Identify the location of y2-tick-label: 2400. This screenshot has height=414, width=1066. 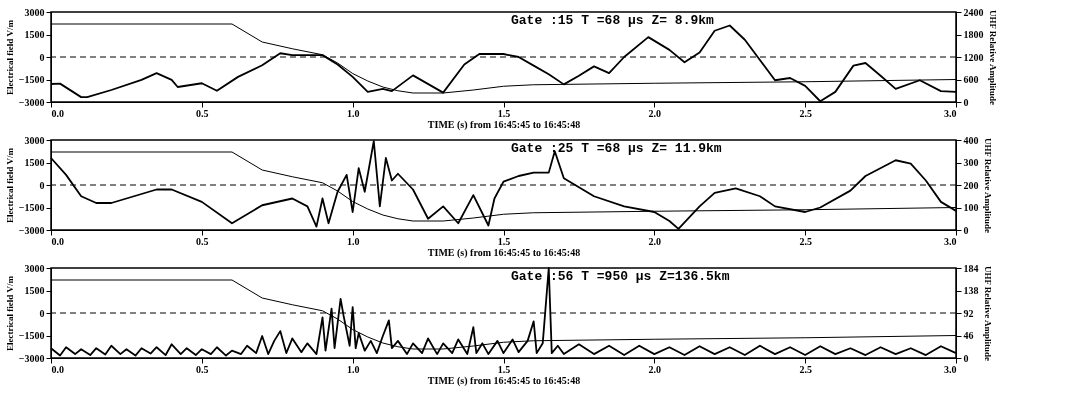
(973, 12).